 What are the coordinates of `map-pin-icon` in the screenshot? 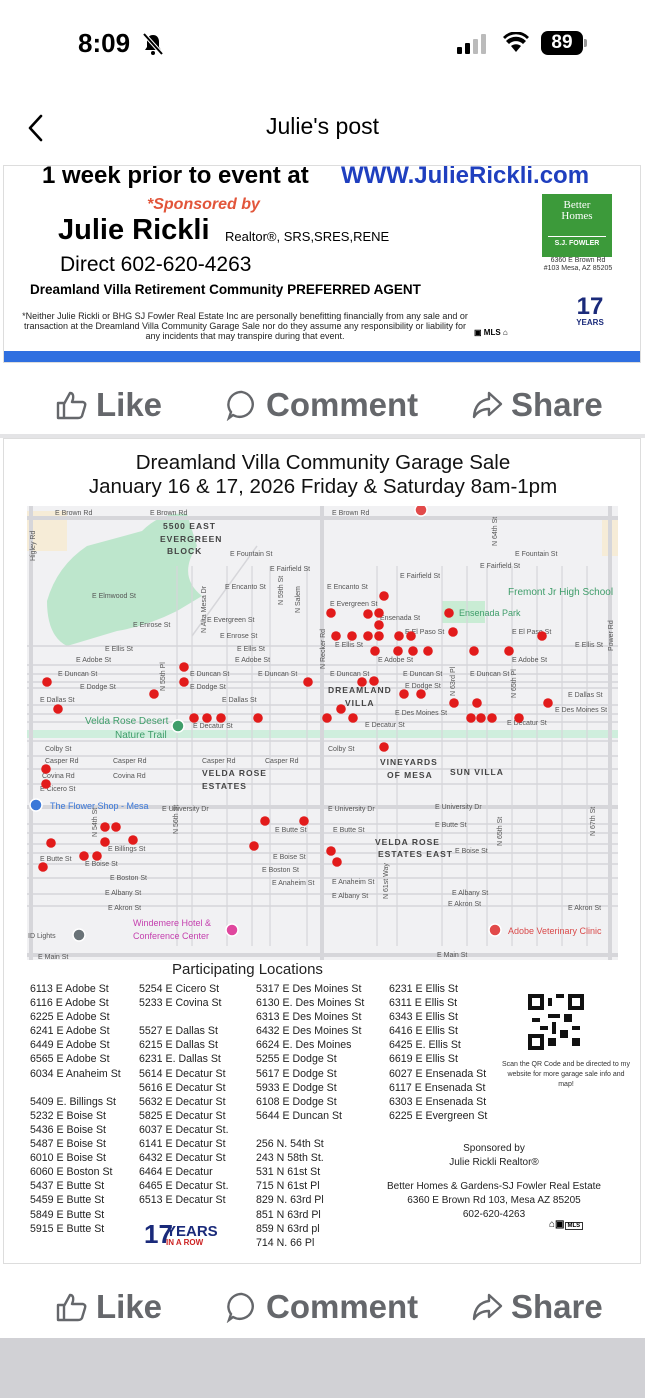 It's located at (421, 511).